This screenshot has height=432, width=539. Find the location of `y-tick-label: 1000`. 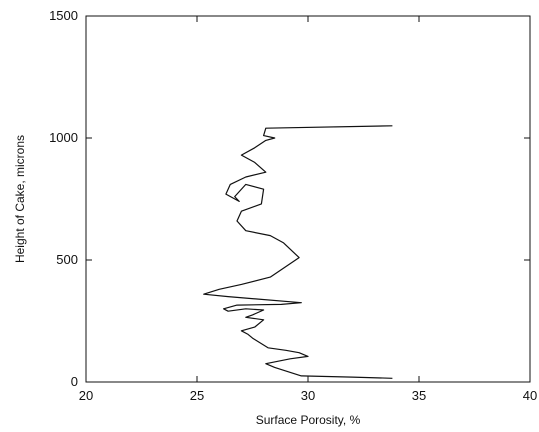

y-tick-label: 1000 is located at coordinates (63, 137).